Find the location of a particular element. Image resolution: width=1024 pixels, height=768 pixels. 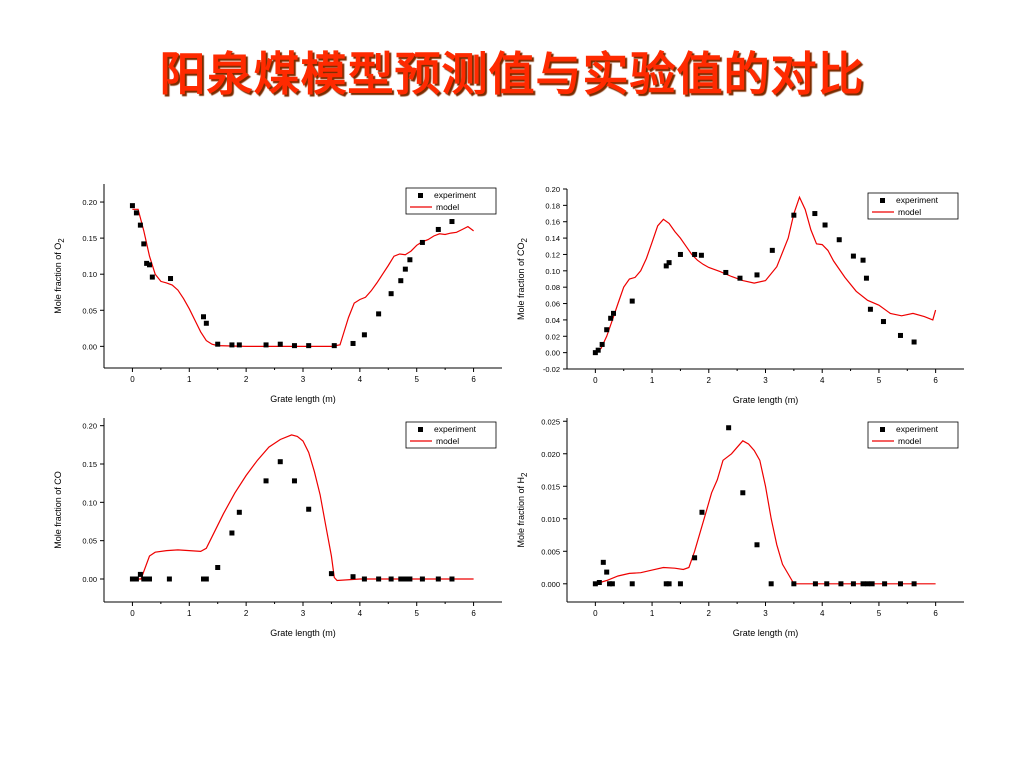

y-tick-label: 0.025 is located at coordinates (550, 421).